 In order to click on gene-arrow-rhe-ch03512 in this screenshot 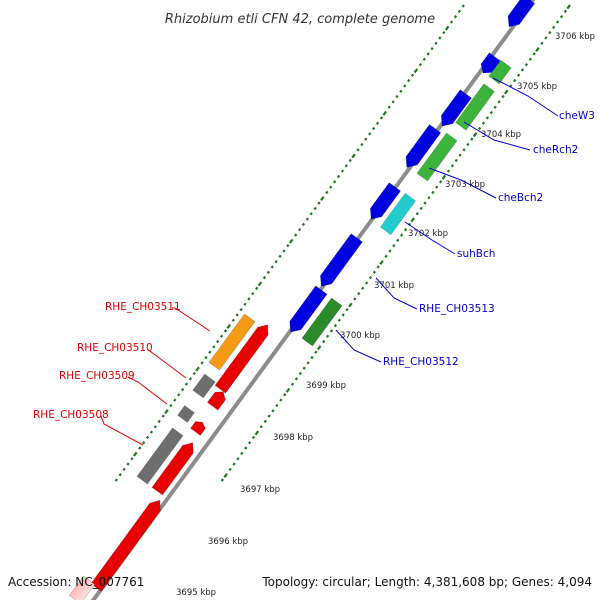, I will do `click(322, 322)`.